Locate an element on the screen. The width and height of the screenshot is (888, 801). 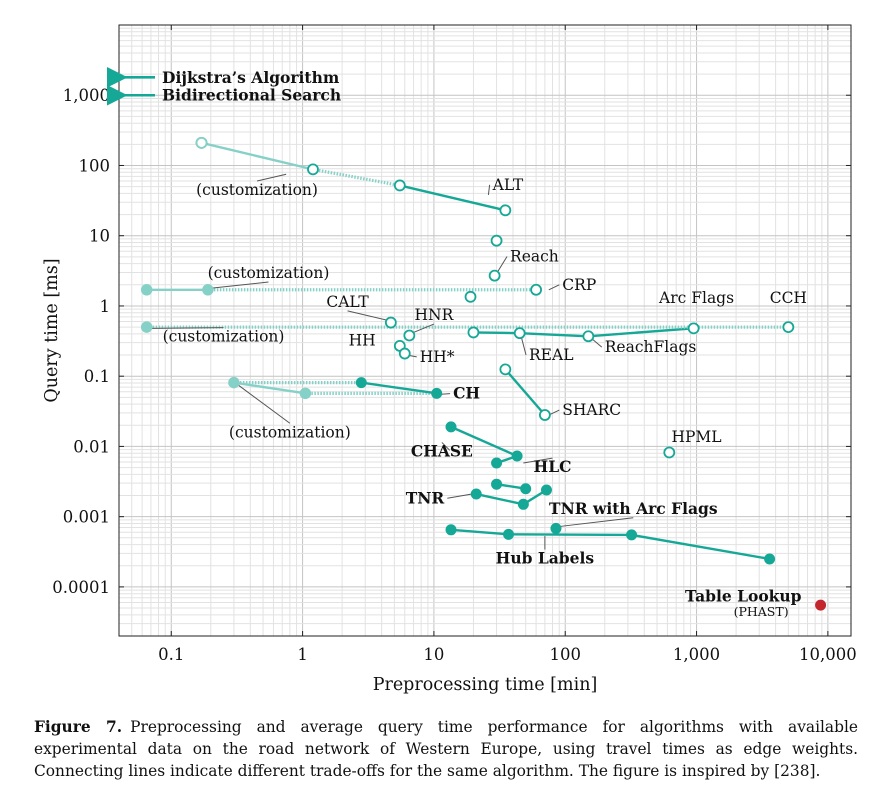
leader-calt is located at coordinates (368, 316).